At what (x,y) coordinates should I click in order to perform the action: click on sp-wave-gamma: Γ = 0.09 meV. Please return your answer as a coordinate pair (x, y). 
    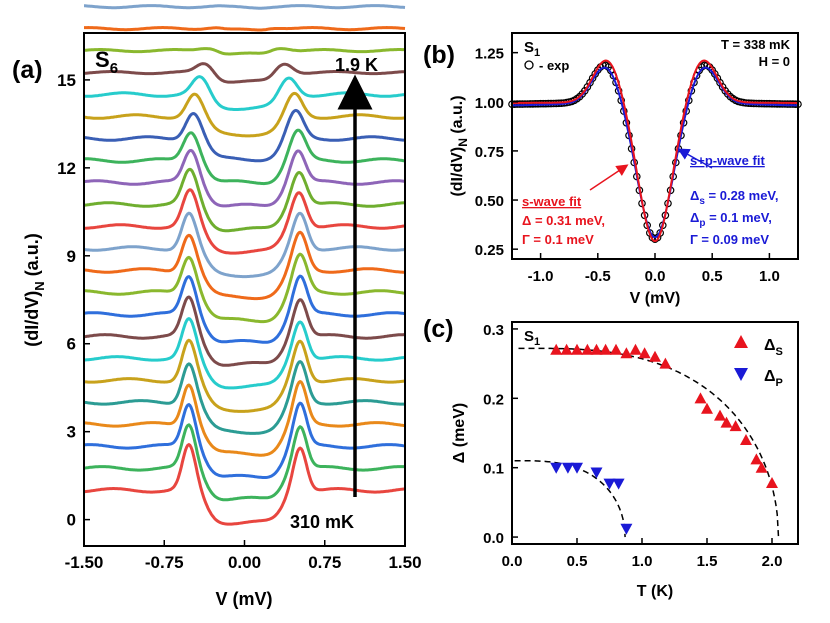
    Looking at the image, I should click on (729, 239).